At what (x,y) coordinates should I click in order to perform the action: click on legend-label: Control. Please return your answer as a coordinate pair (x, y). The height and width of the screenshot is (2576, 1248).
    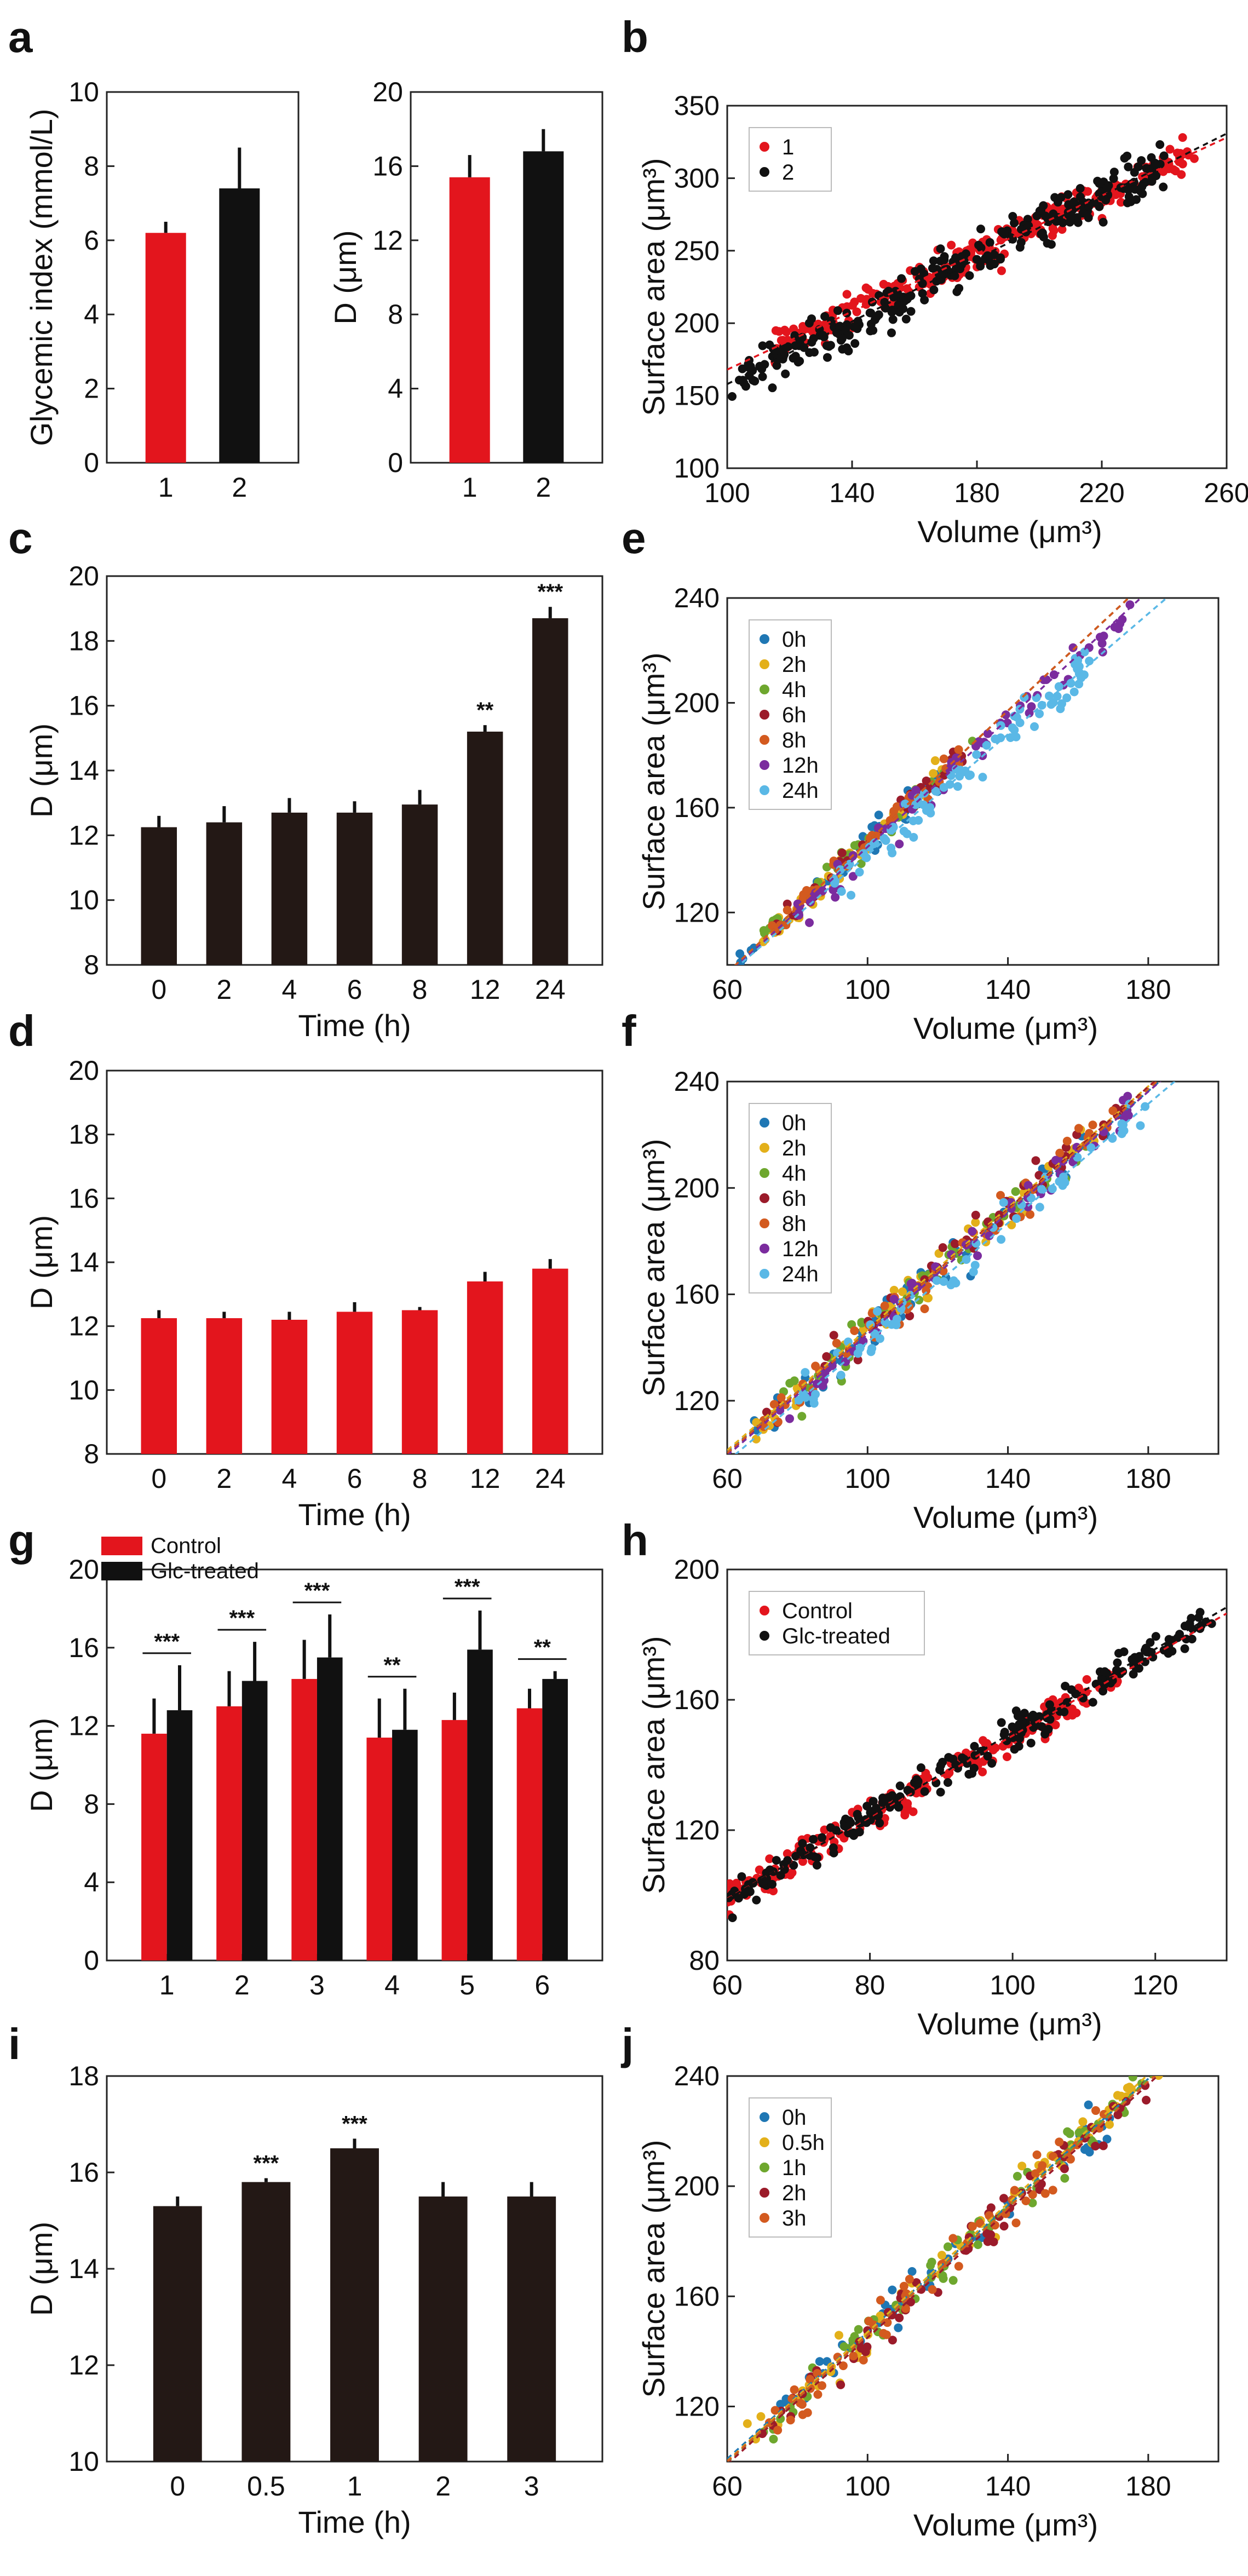
    Looking at the image, I should click on (186, 1546).